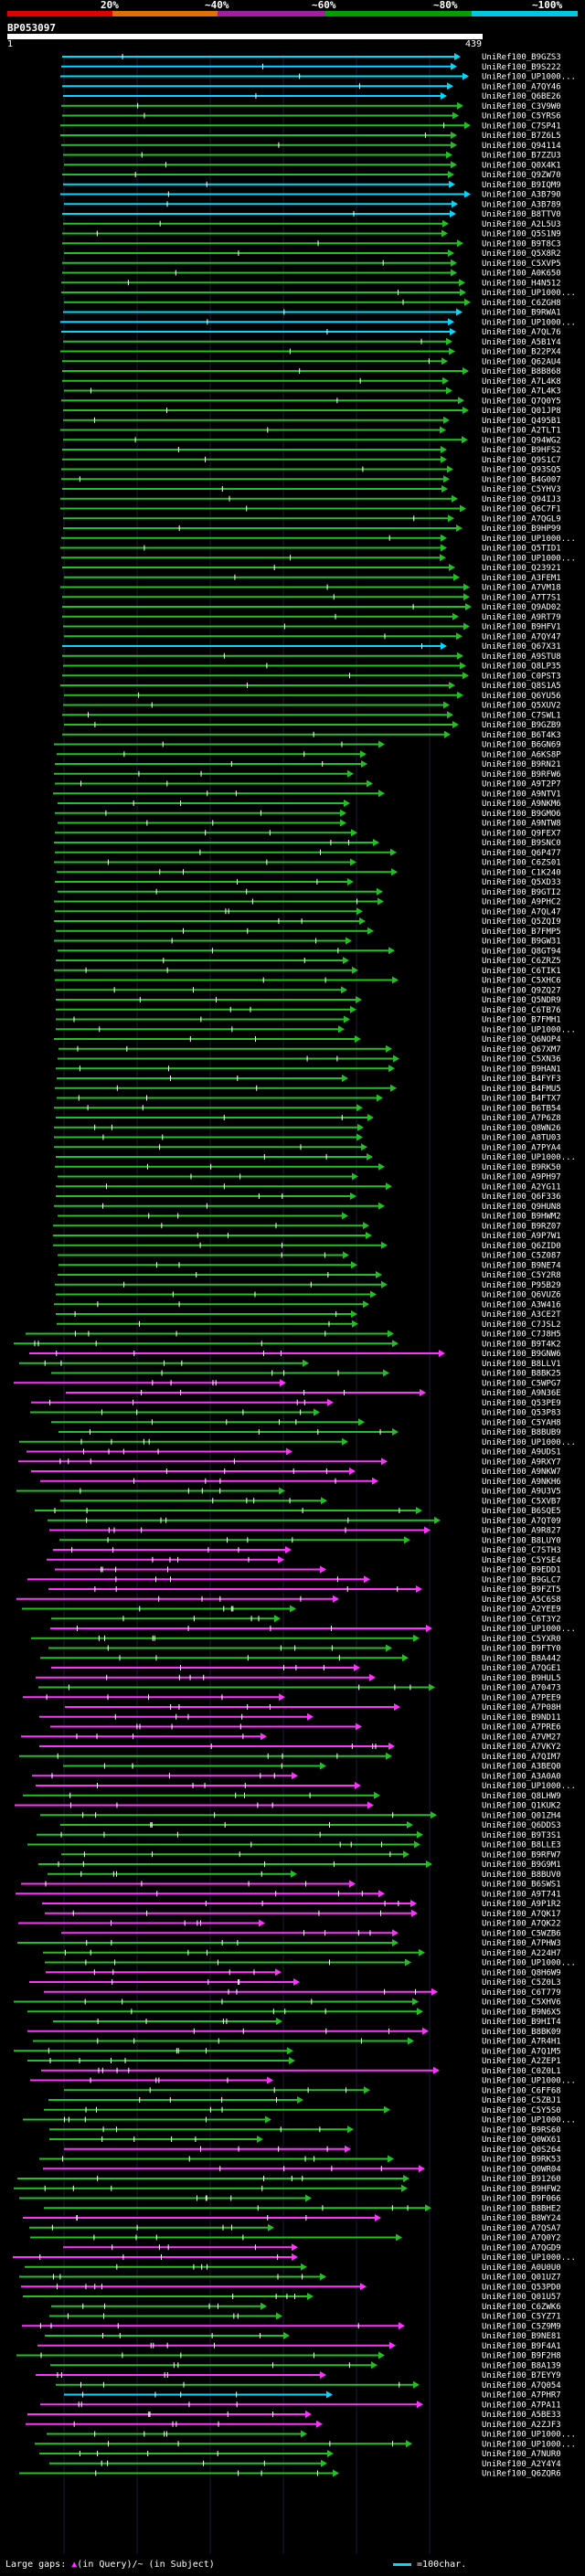 Image resolution: width=585 pixels, height=2576 pixels. Describe the element at coordinates (11, 44) in the screenshot. I see `query-start: 1` at that location.